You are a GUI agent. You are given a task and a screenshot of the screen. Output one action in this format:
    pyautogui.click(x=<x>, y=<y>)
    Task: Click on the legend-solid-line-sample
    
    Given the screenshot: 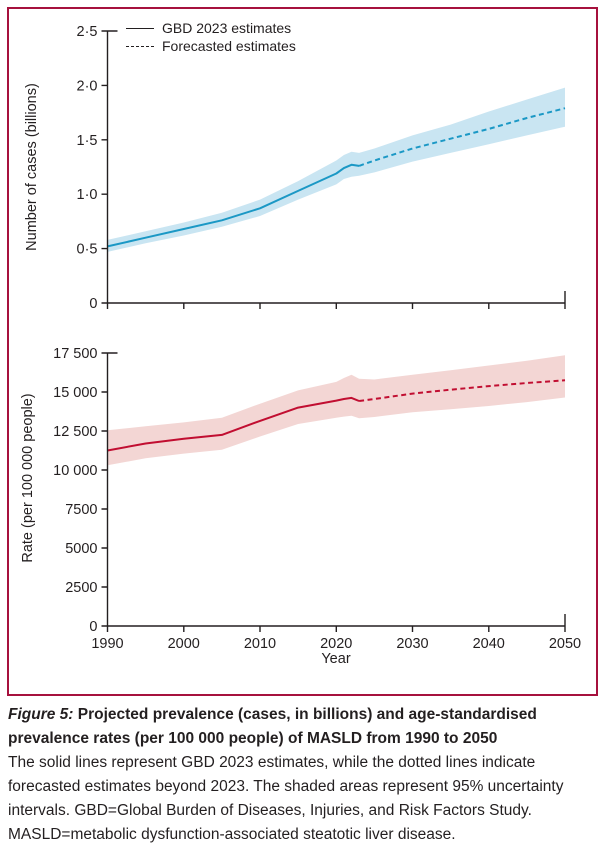 What is the action you would take?
    pyautogui.click(x=140, y=28)
    